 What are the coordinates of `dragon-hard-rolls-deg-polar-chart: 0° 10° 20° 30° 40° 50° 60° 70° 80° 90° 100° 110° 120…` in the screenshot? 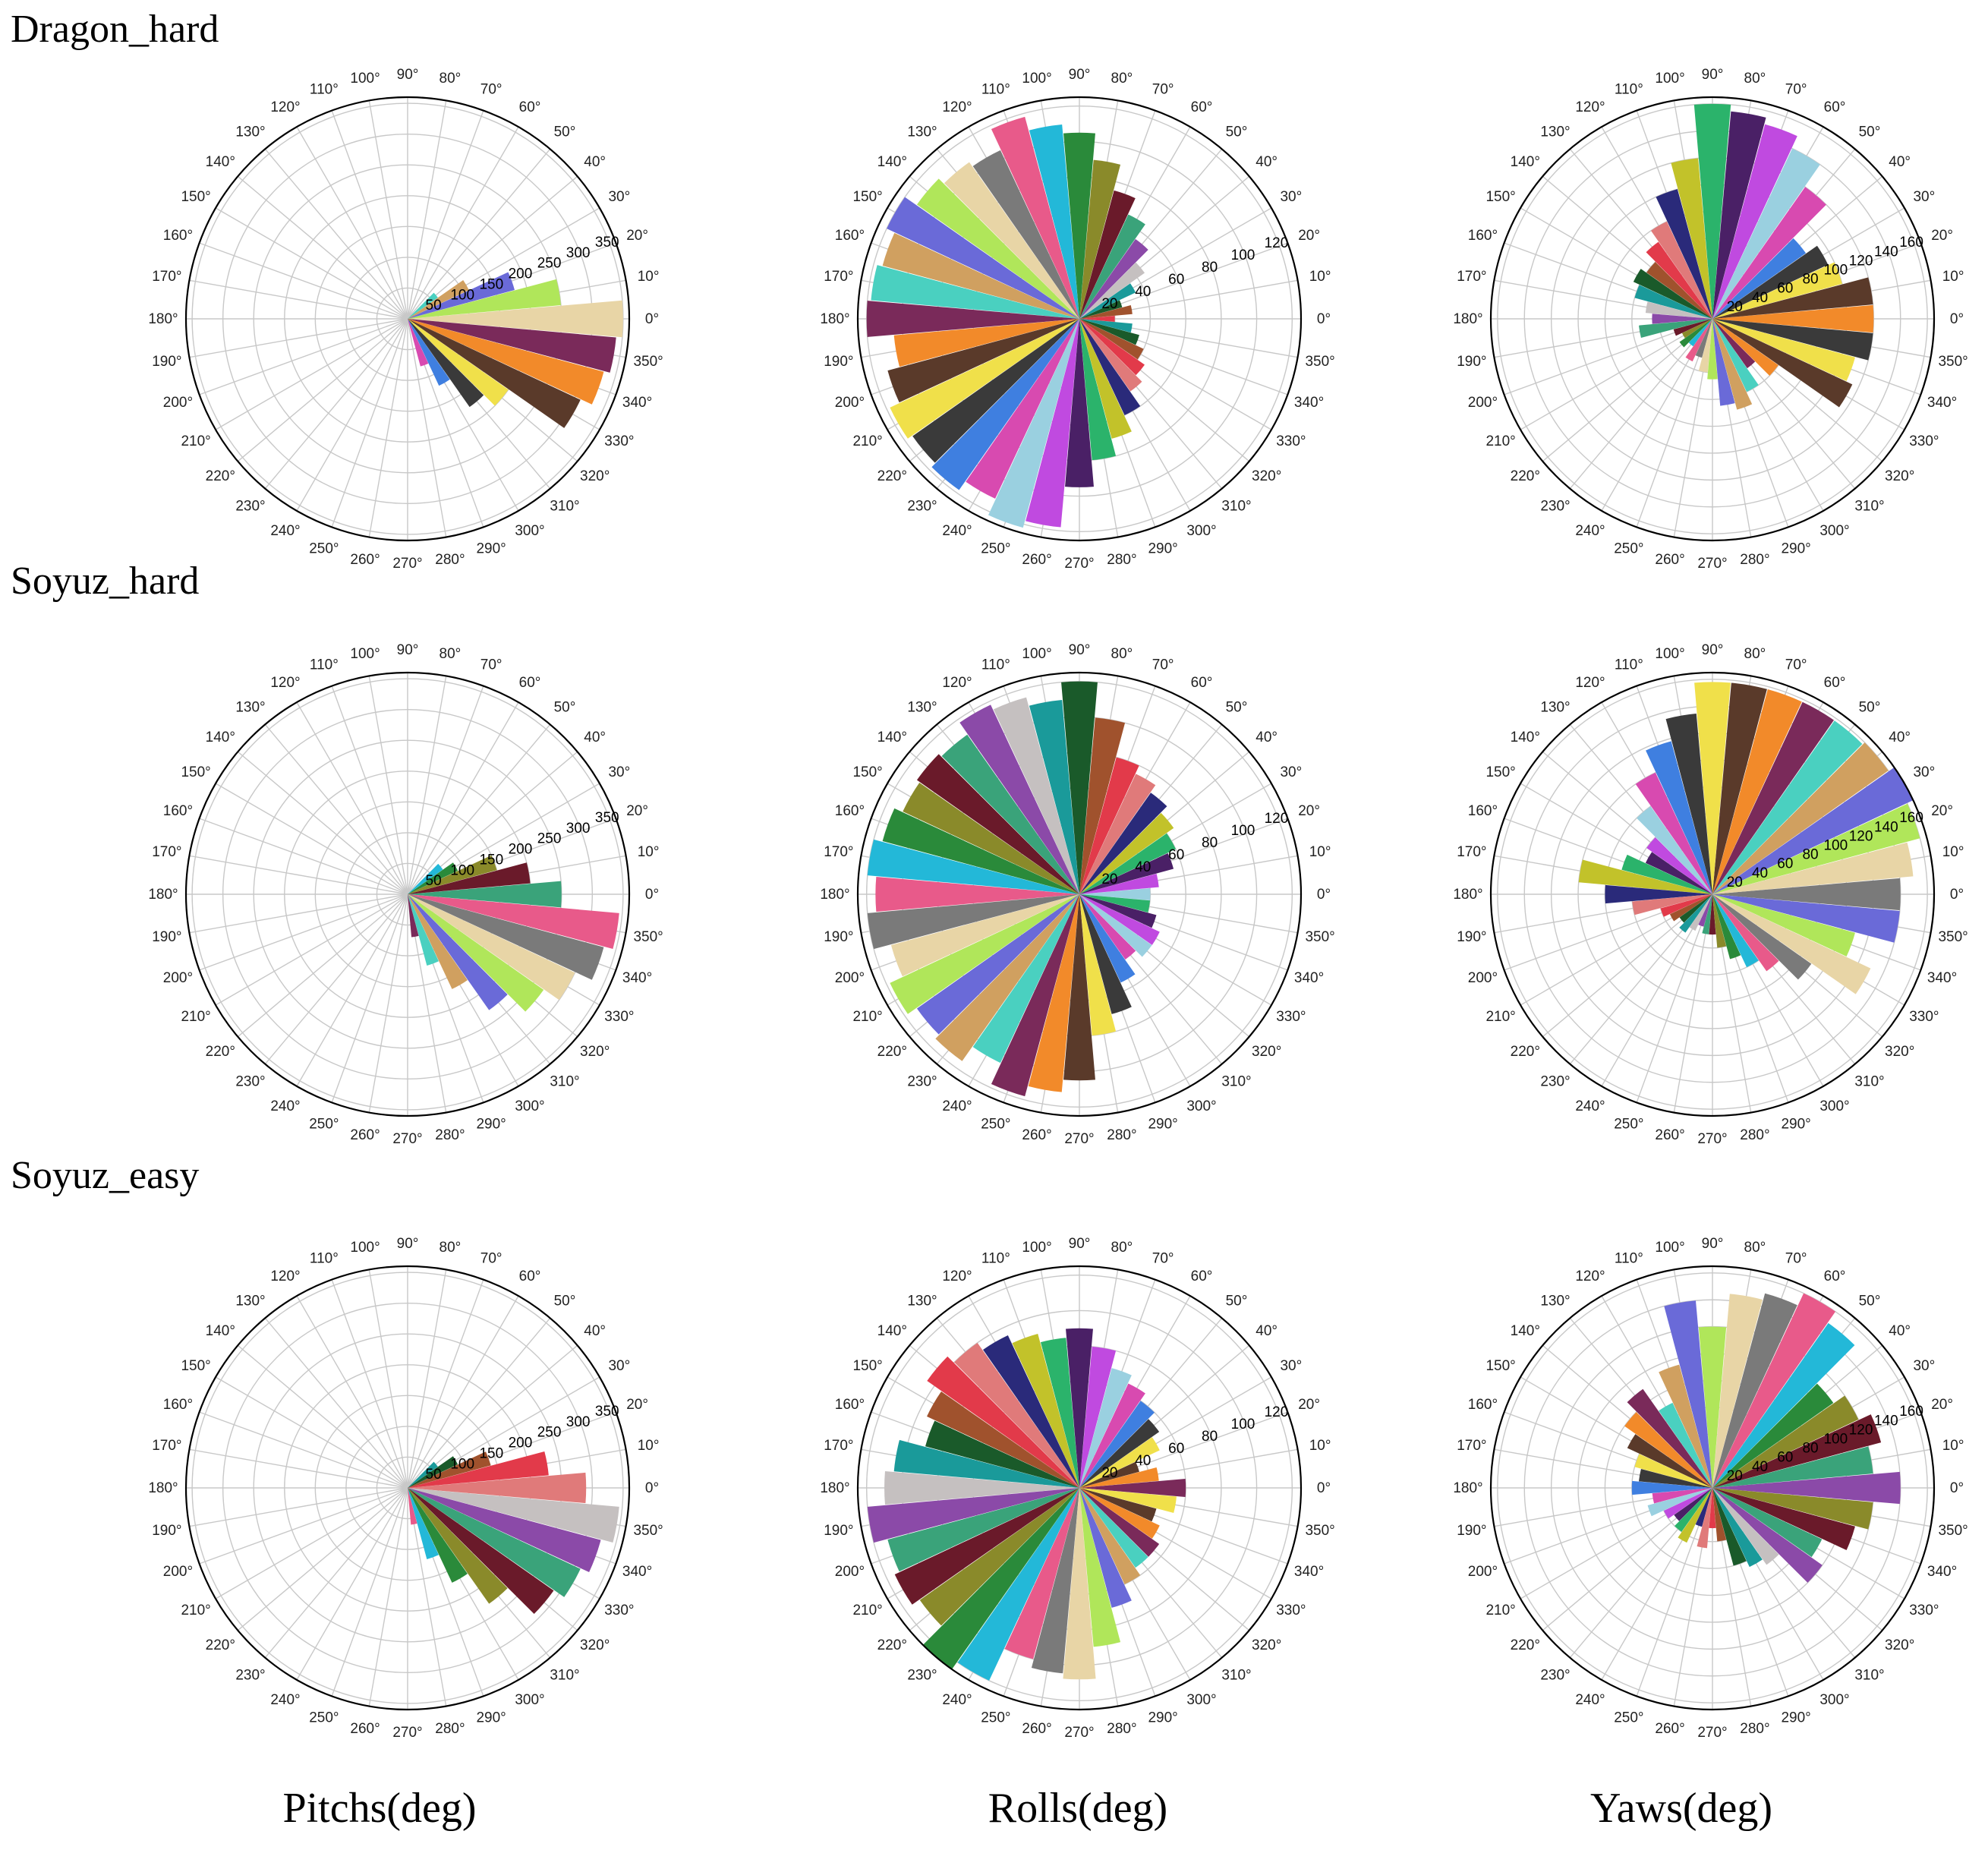 It's located at (1077, 319).